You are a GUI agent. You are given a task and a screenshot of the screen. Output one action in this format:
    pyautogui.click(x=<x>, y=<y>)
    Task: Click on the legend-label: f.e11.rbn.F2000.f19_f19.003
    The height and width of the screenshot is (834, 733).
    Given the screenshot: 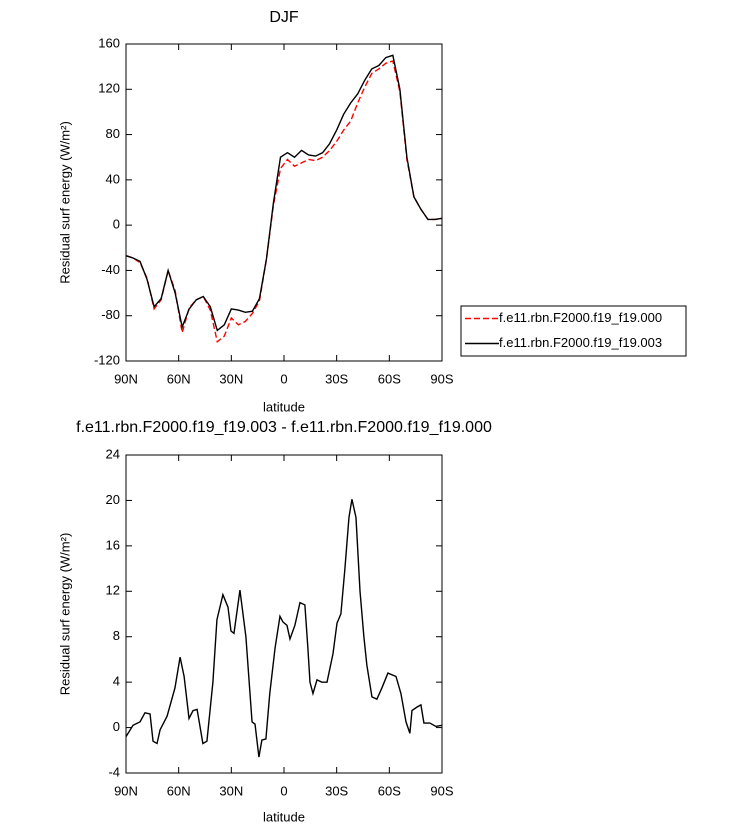 What is the action you would take?
    pyautogui.click(x=580, y=342)
    